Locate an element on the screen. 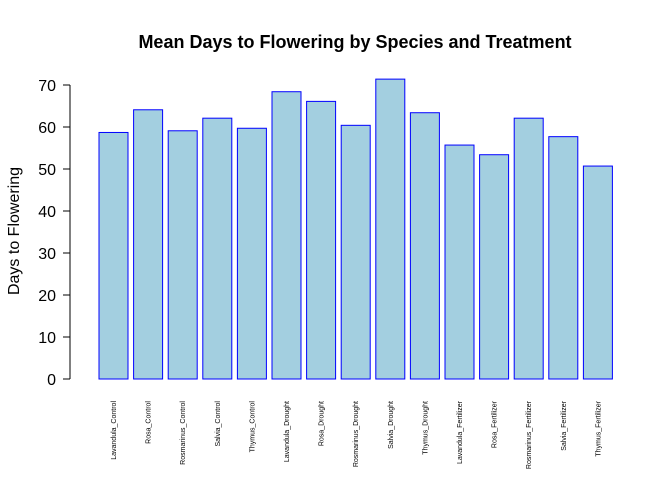  bar-lavandula-control is located at coordinates (113, 255).